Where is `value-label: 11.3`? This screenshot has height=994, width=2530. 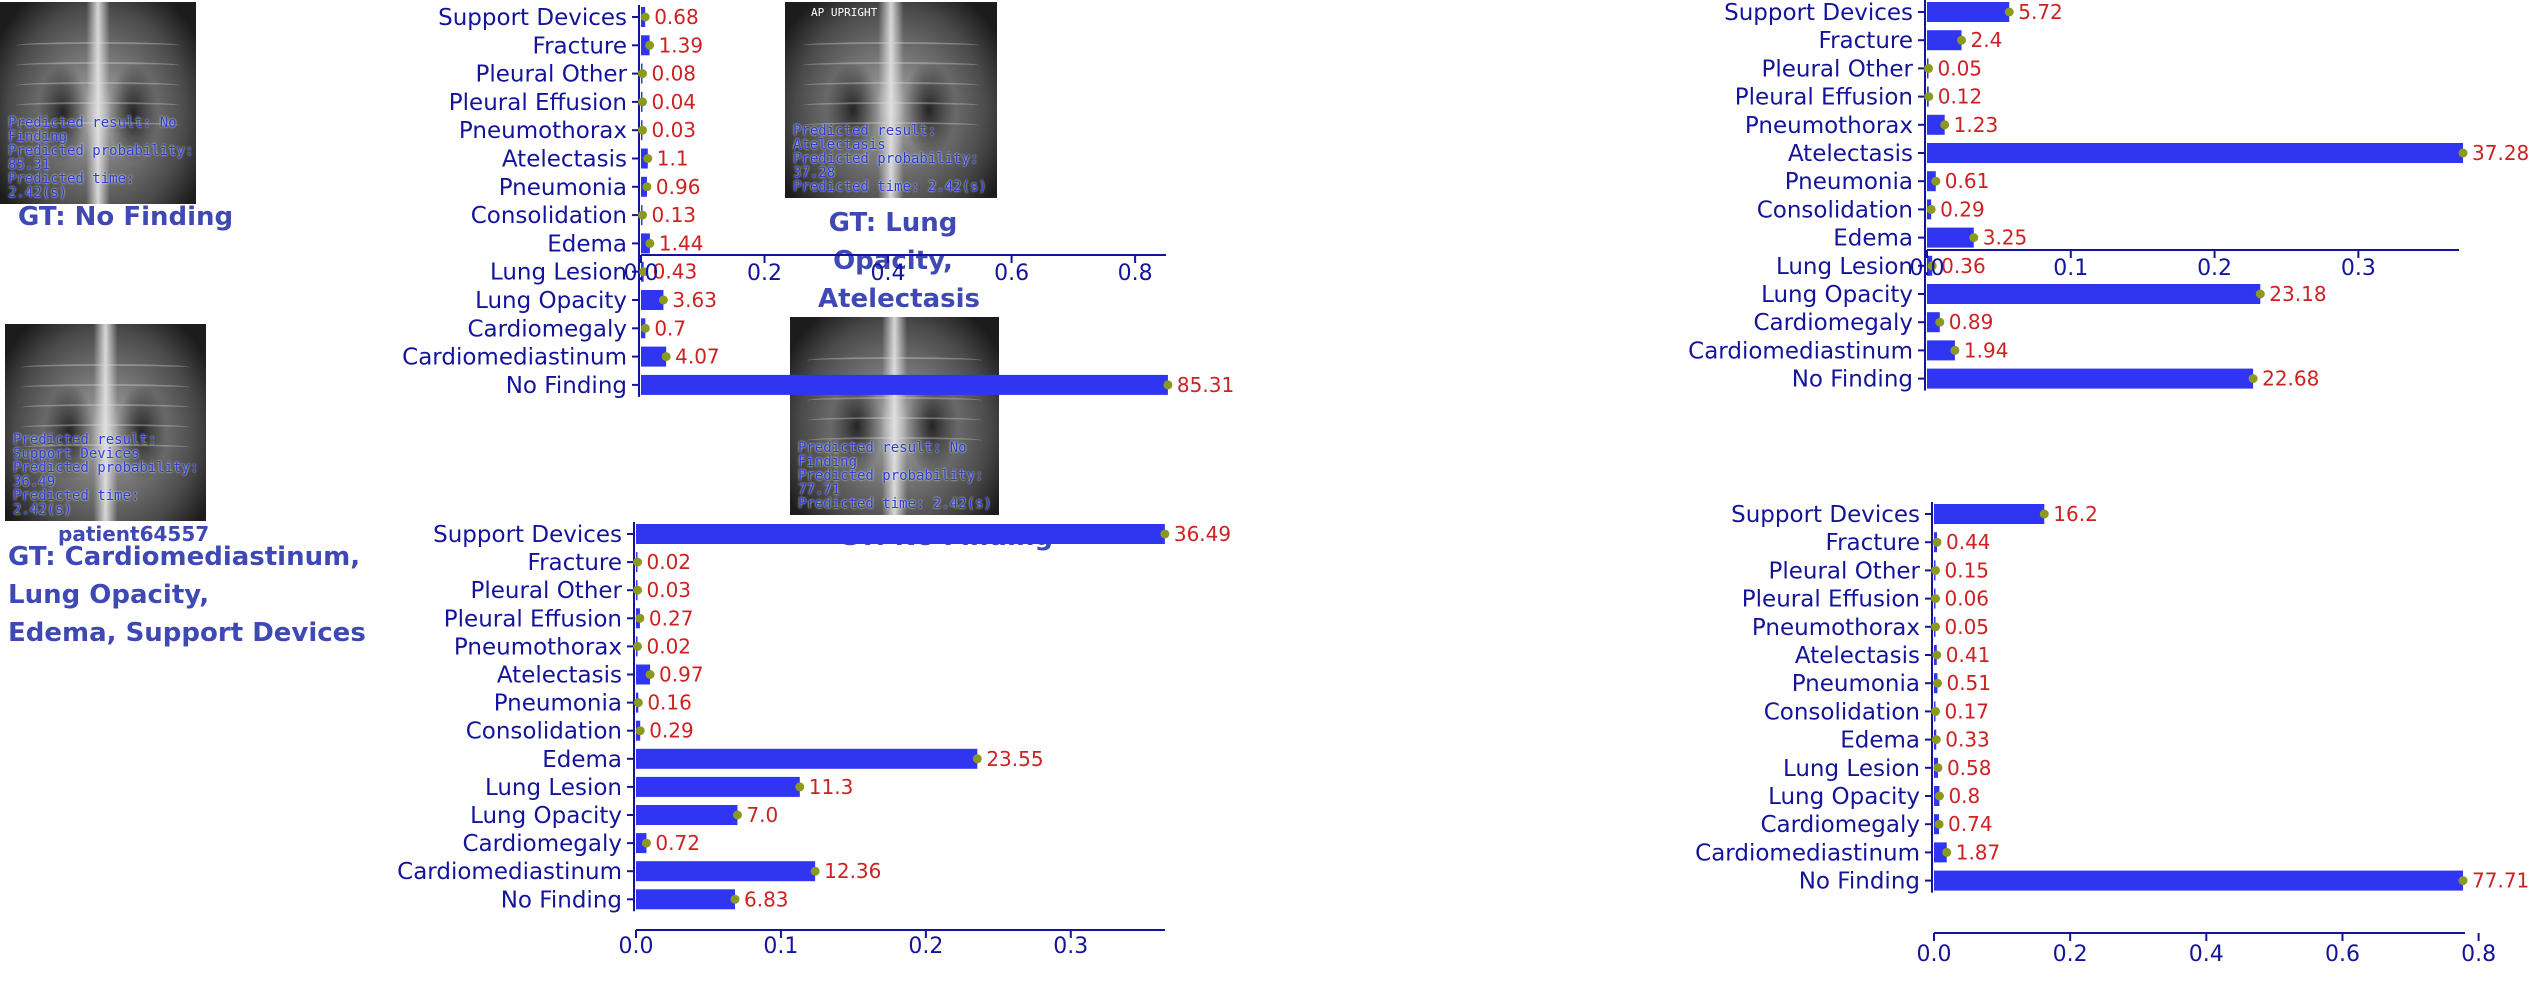
value-label: 11.3 is located at coordinates (831, 787).